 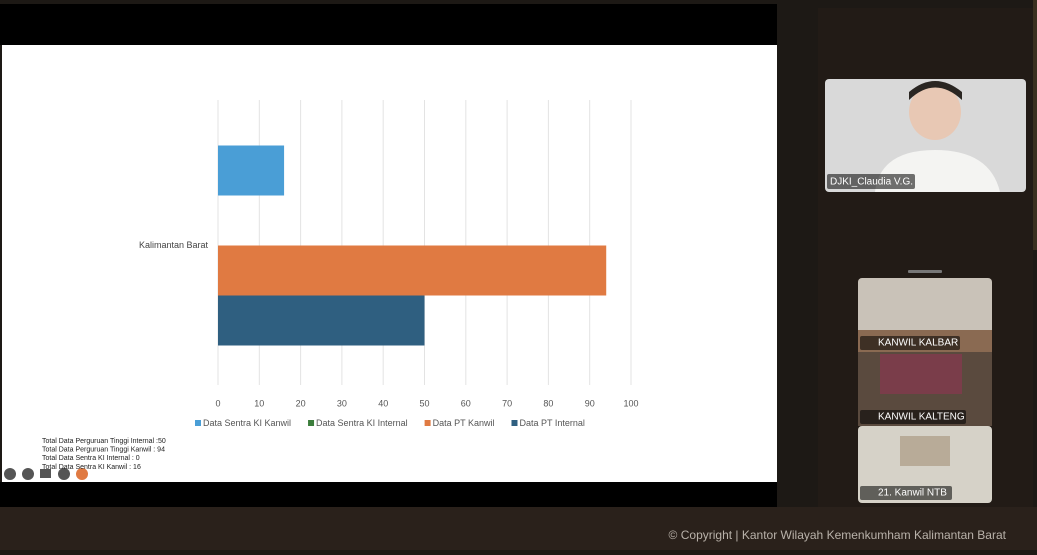 What do you see at coordinates (912, 493) in the screenshot?
I see `participant-name: 21. Kanwil NTB` at bounding box center [912, 493].